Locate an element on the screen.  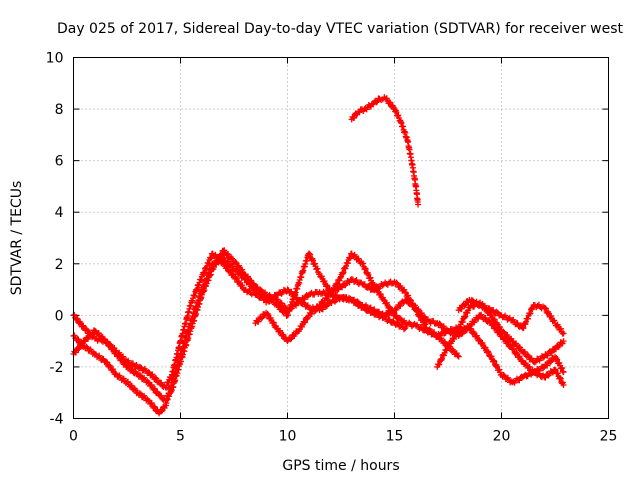
x-tick-label: 20 is located at coordinates (502, 437).